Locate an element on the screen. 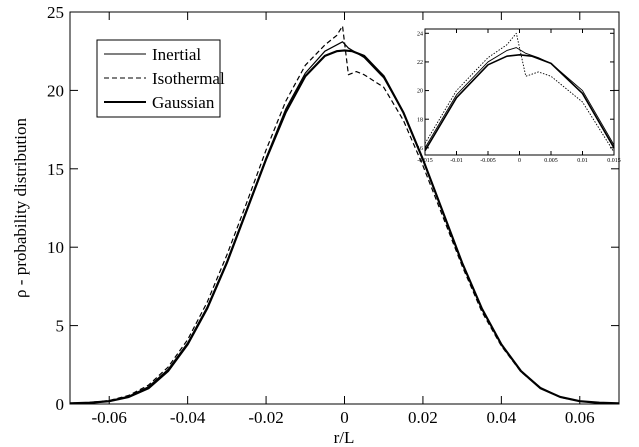 The height and width of the screenshot is (447, 639). x-axis-label: r/L is located at coordinates (344, 437).